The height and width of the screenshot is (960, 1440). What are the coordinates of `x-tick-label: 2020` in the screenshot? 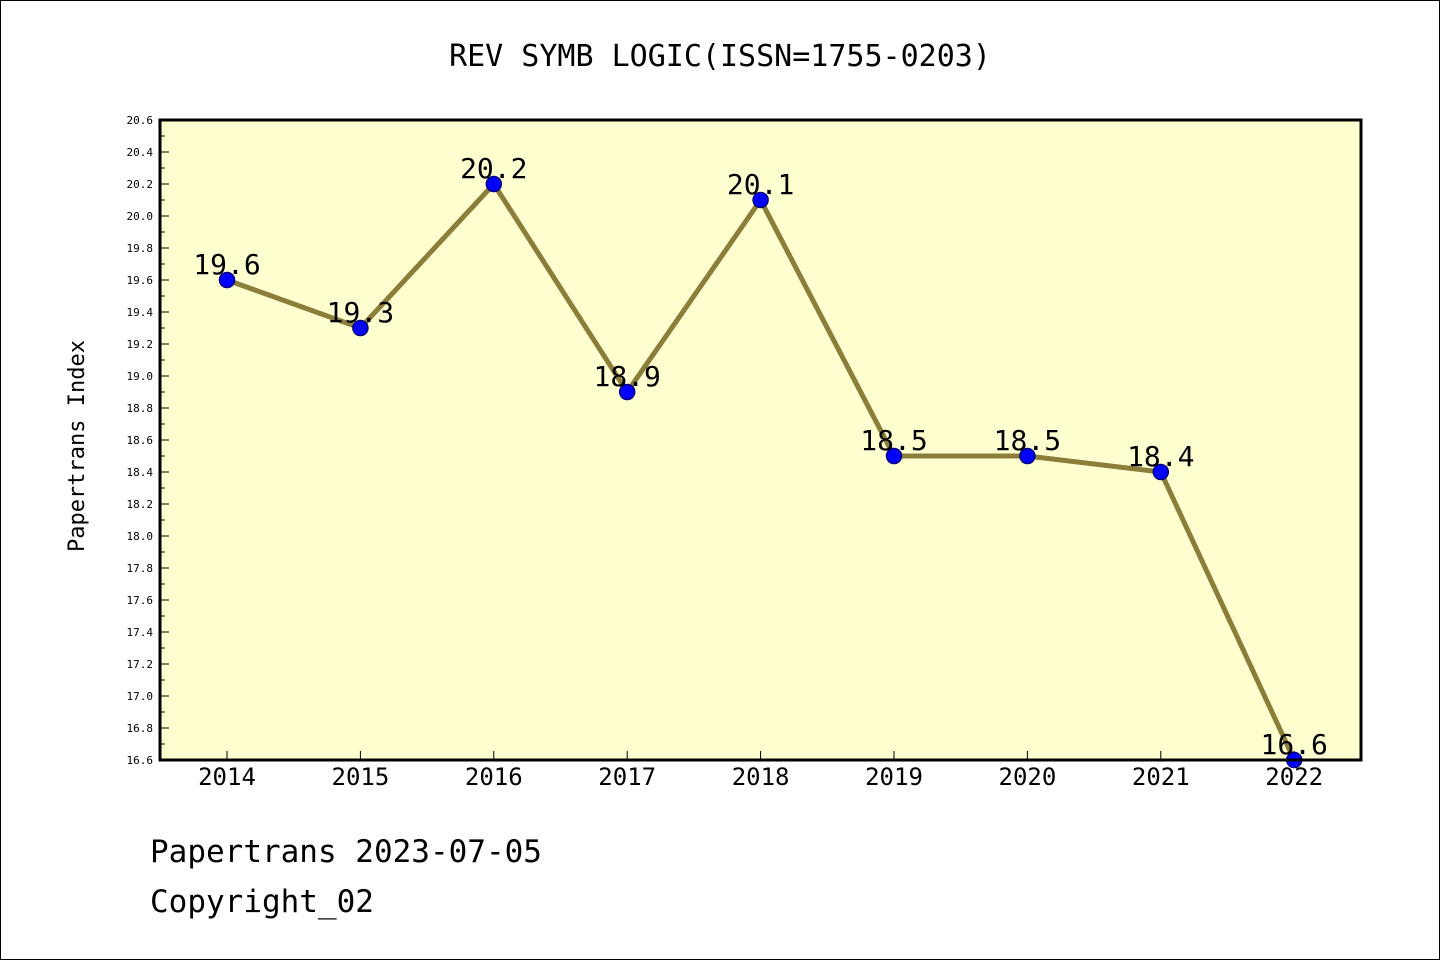 It's located at (1028, 777).